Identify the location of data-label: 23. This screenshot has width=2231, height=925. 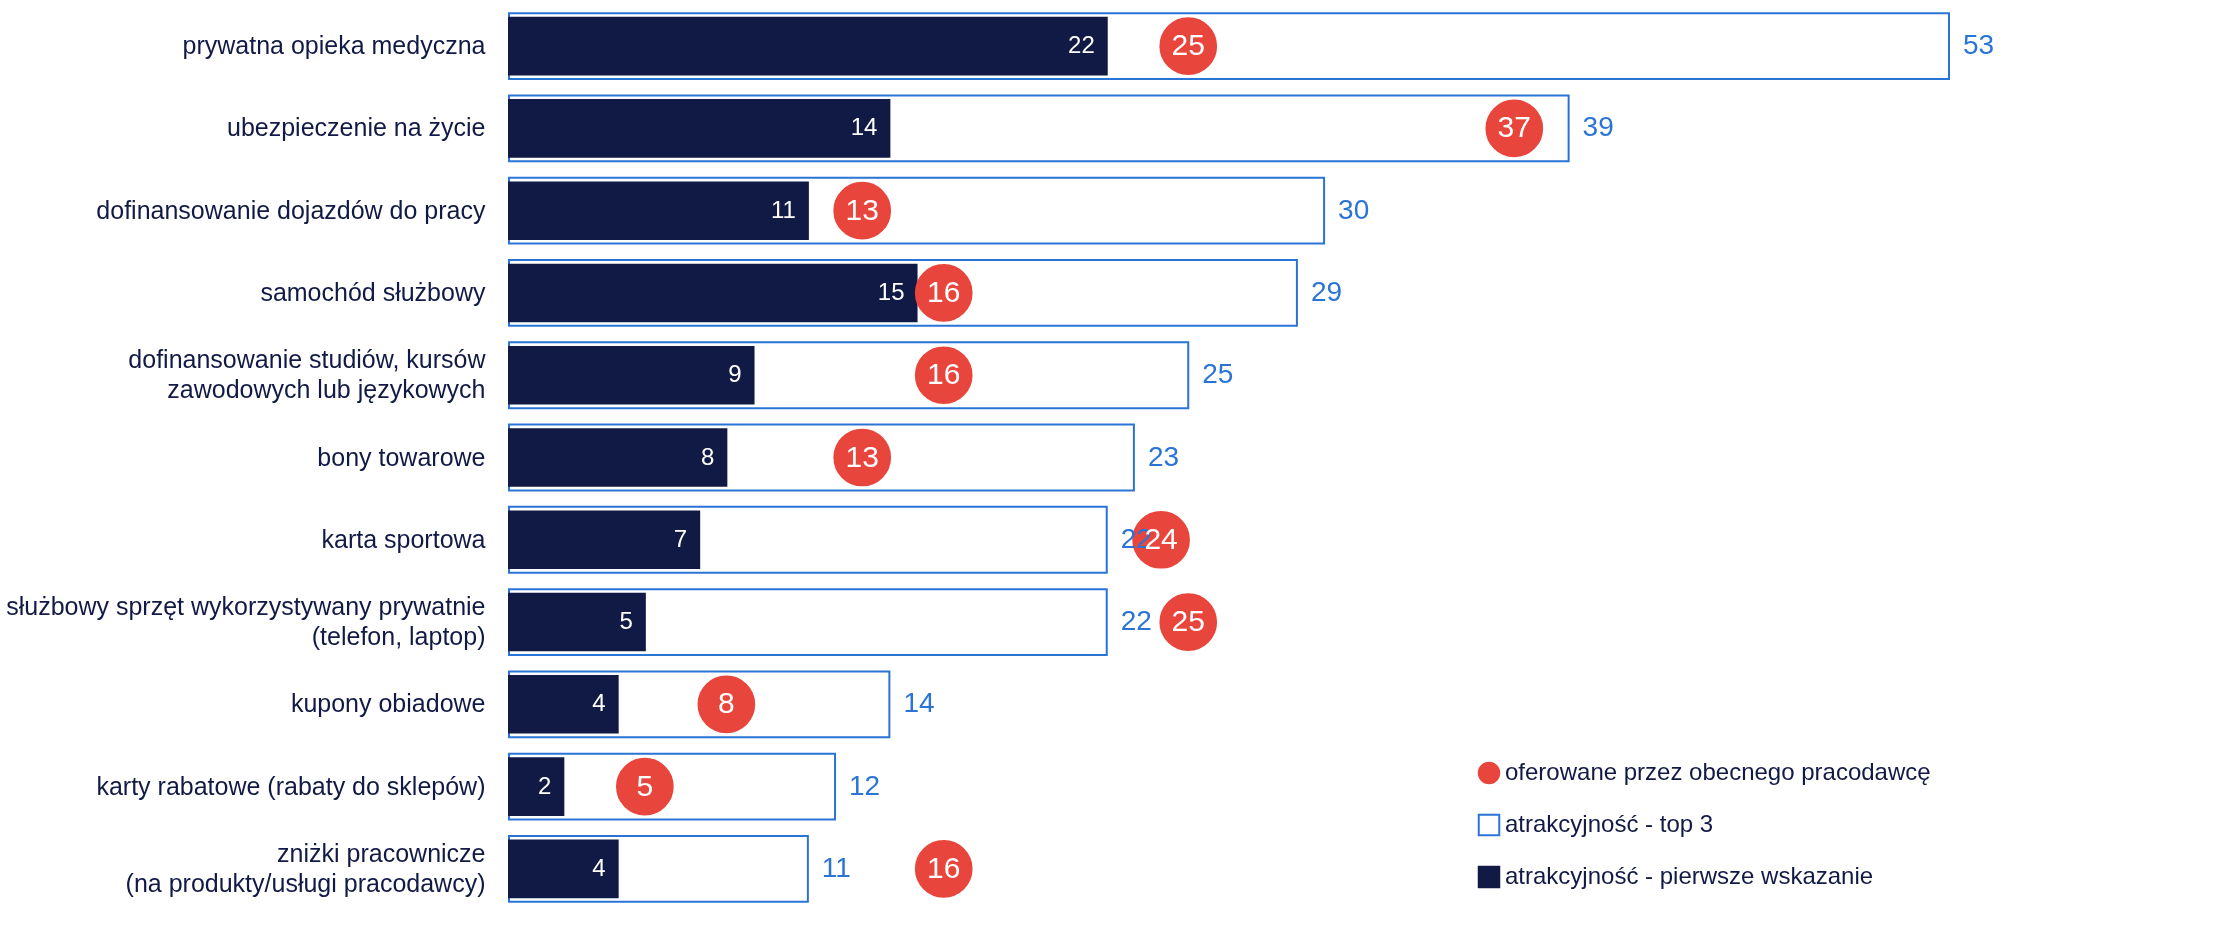
(1163, 456).